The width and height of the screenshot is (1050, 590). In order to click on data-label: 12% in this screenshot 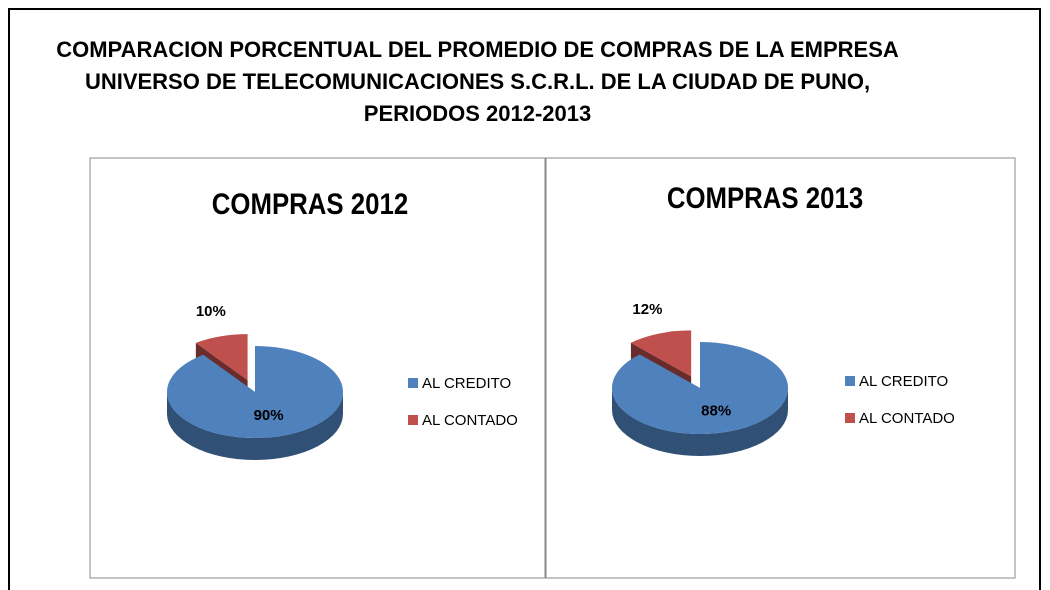, I will do `click(647, 309)`.